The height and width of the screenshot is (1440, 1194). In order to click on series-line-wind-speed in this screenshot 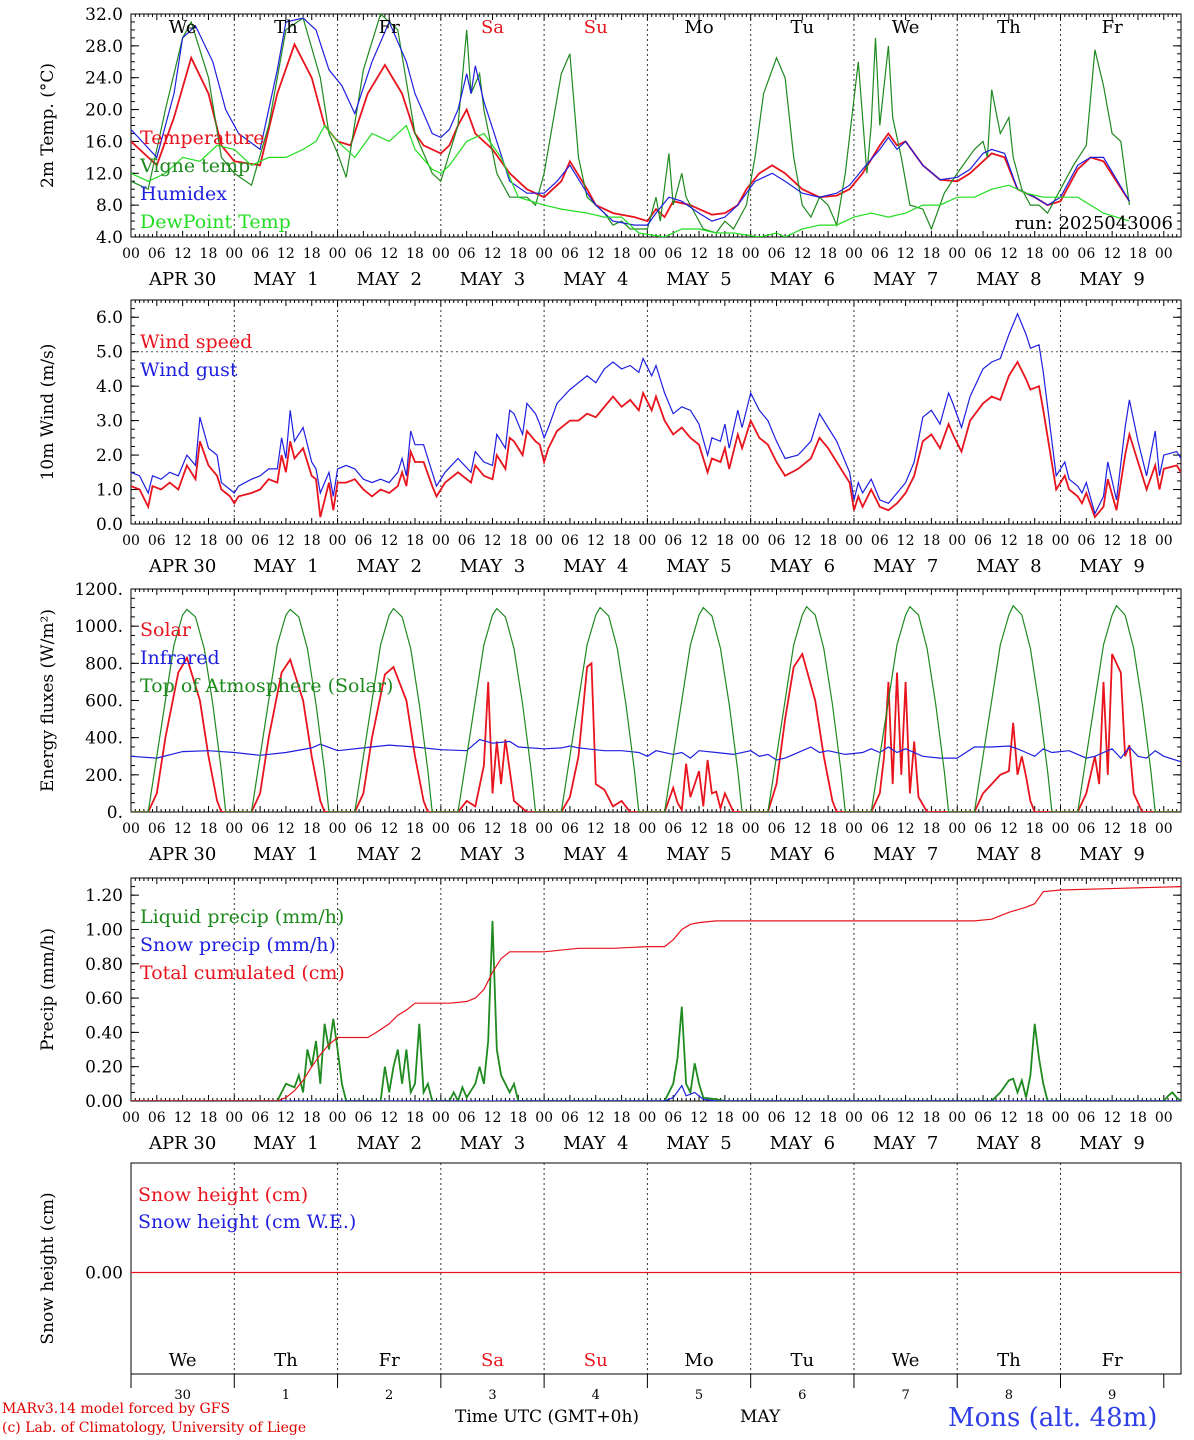, I will do `click(656, 439)`.